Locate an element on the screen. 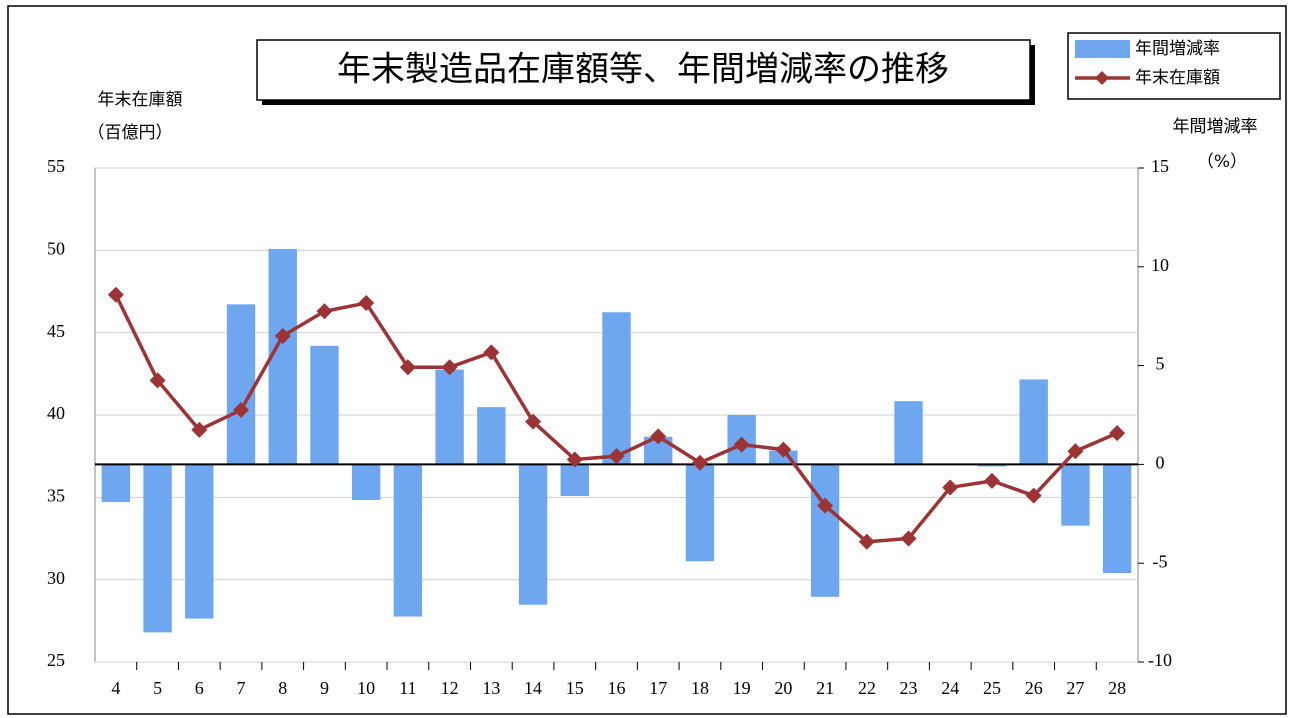 This screenshot has width=1293, height=718. y-tick-label: 25 is located at coordinates (56, 660).